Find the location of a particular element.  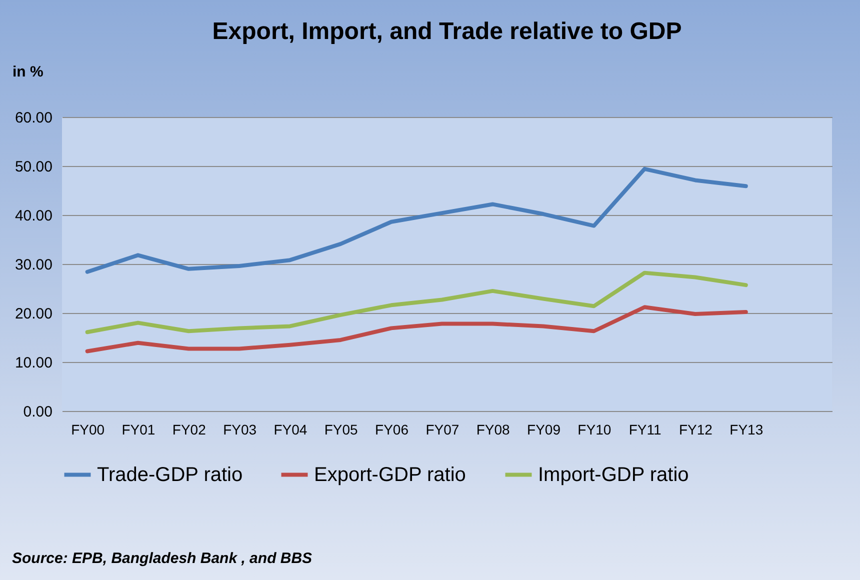

y-tick-label: 0.00 is located at coordinates (37, 412).